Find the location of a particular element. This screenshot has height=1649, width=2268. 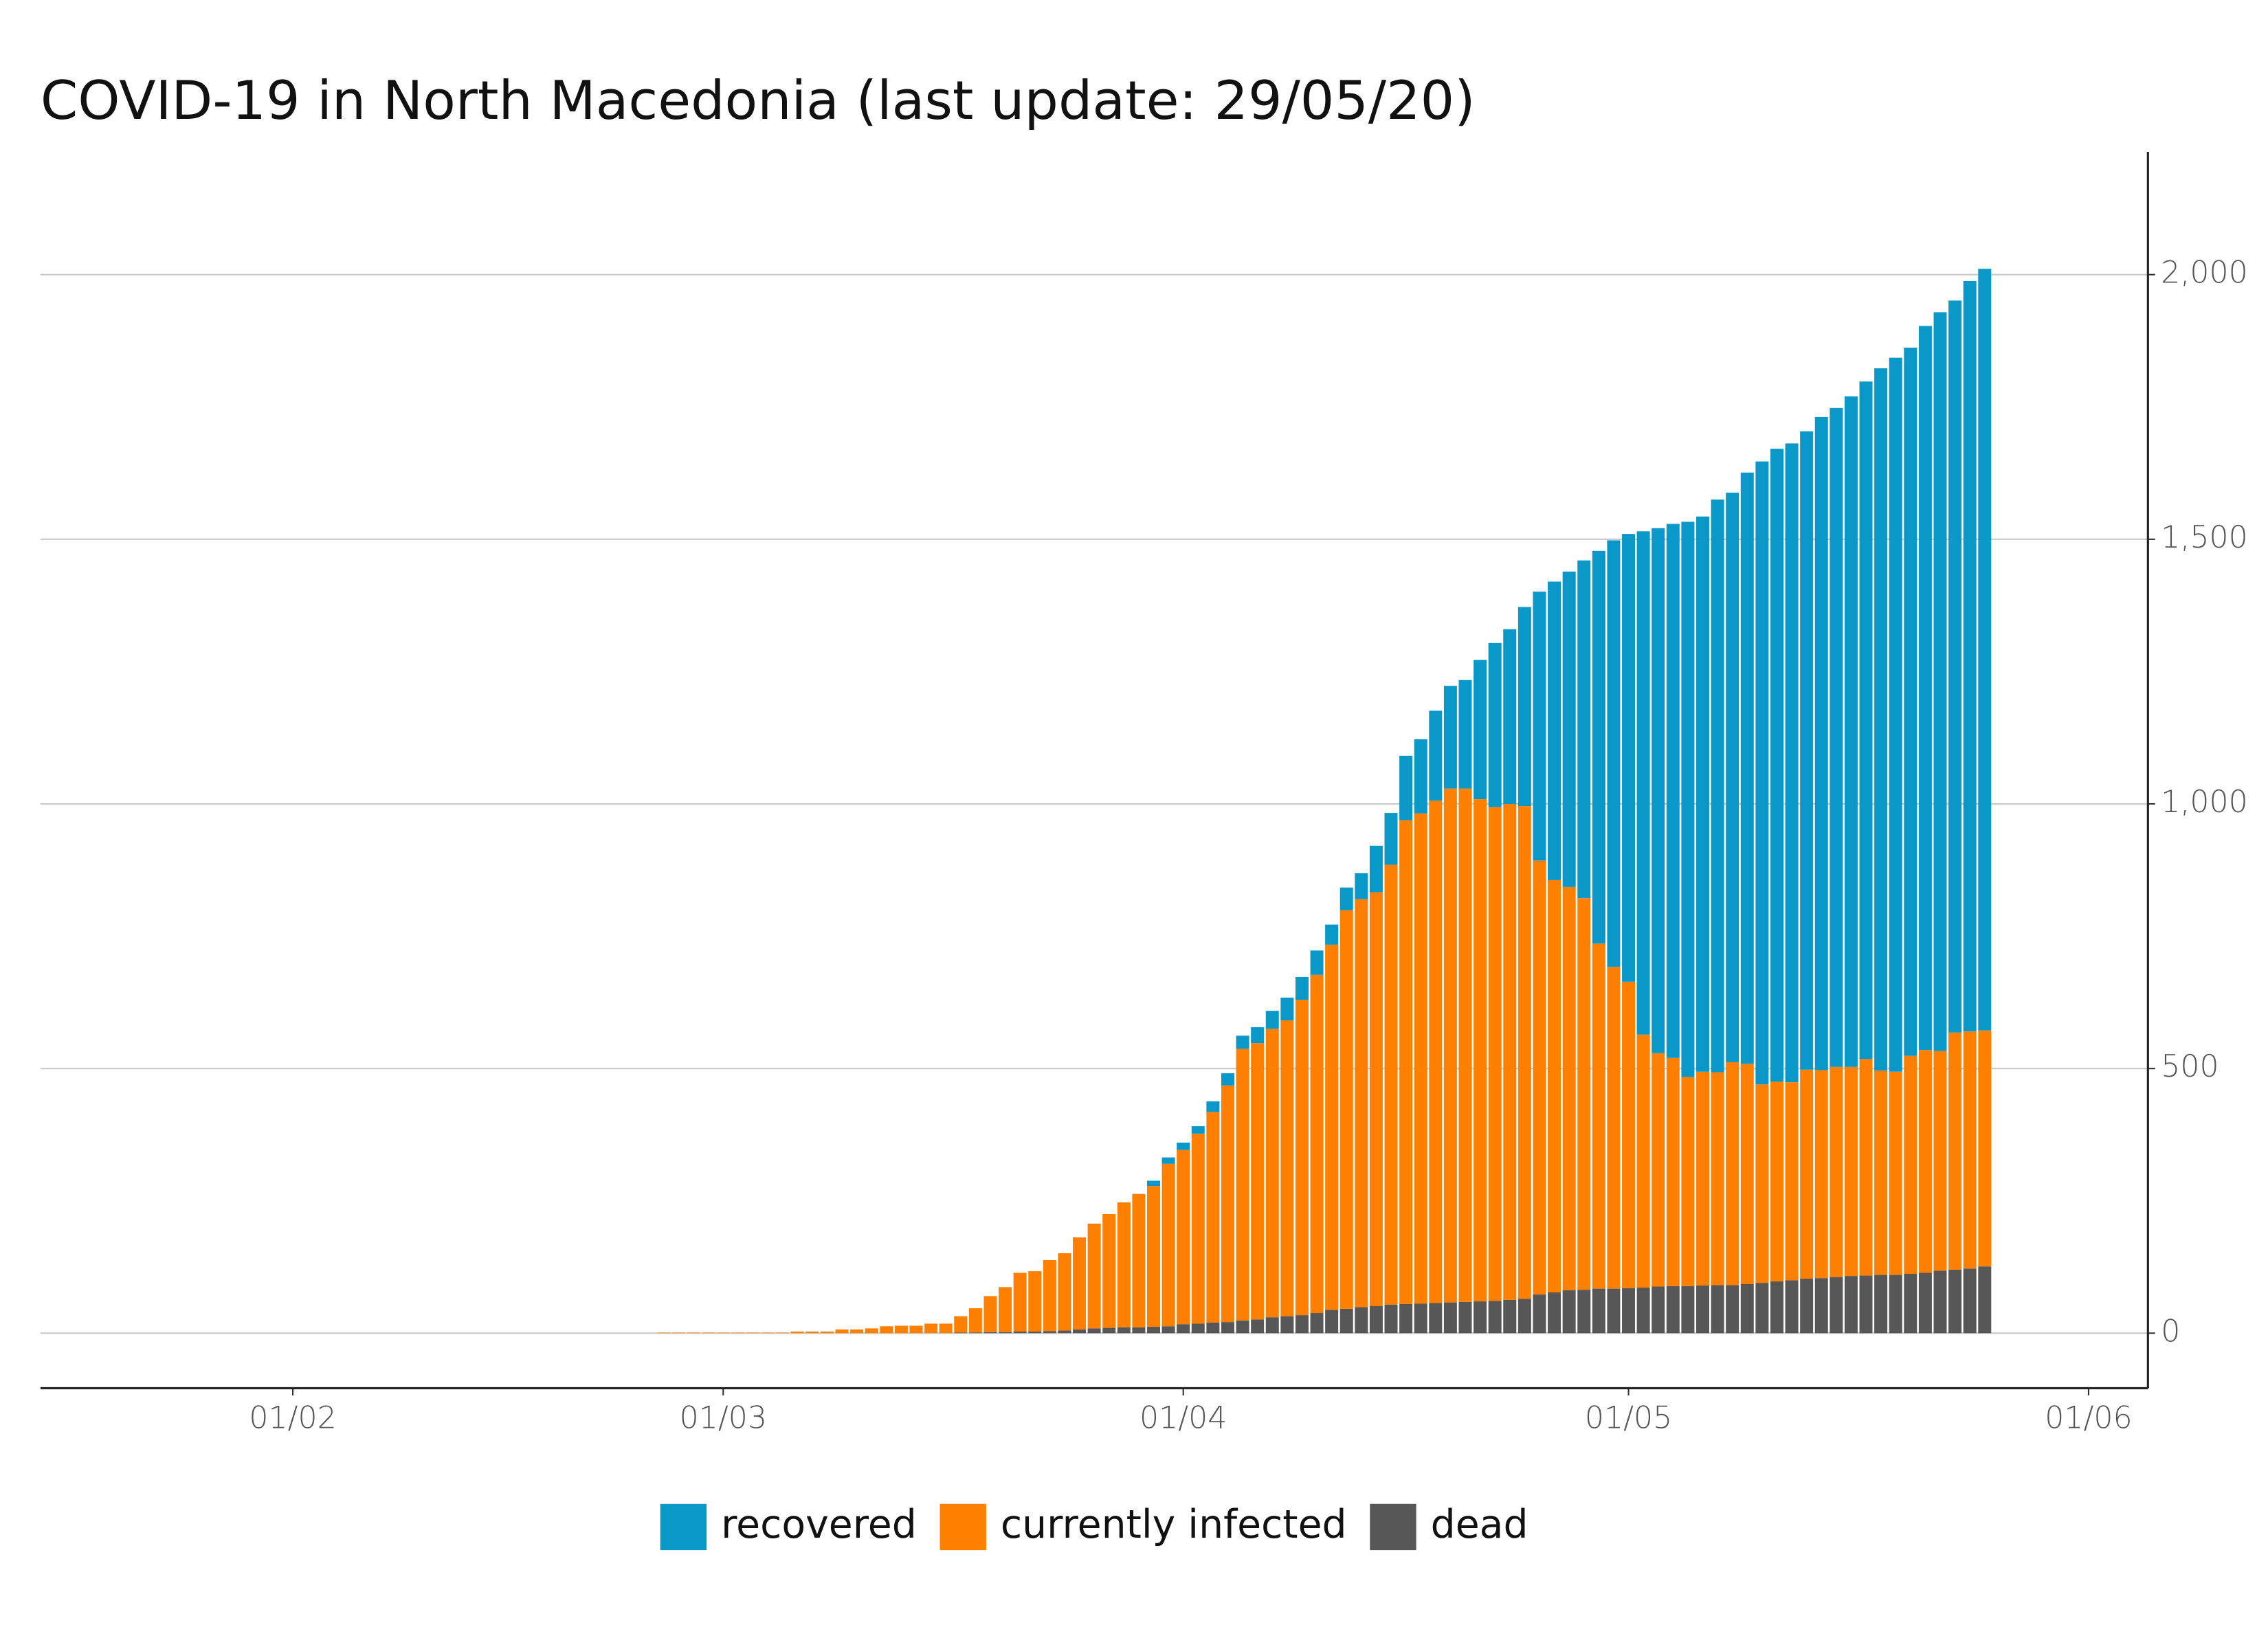

legend-label: dead is located at coordinates (1479, 1525).